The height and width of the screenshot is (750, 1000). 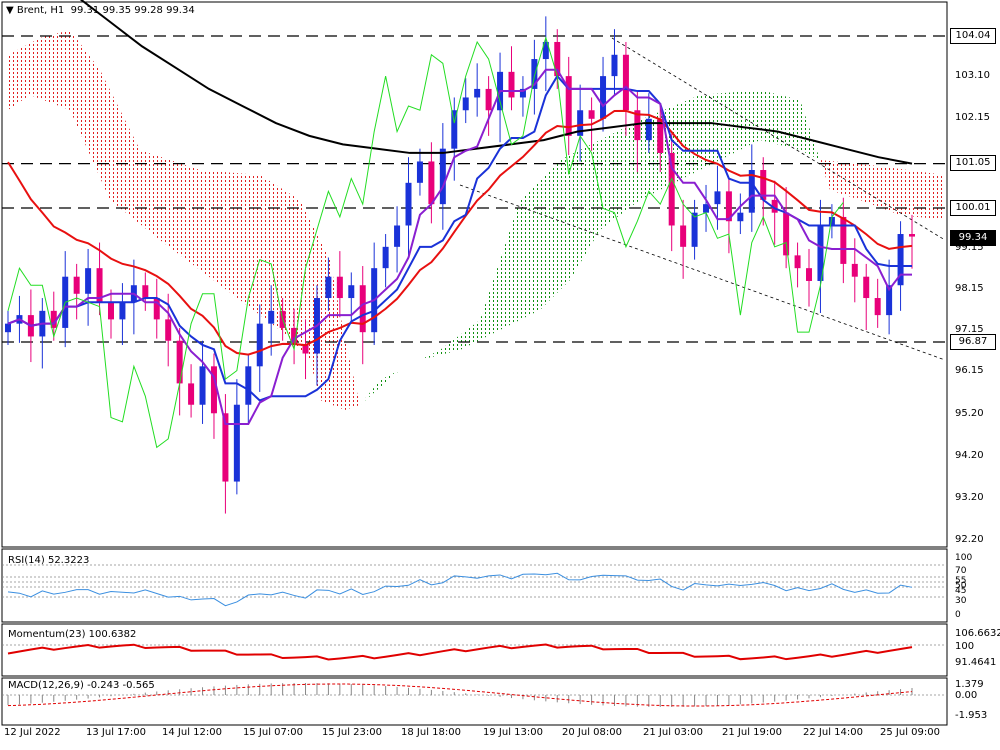 I want to click on price-tick: 99.15, so click(x=969, y=247).